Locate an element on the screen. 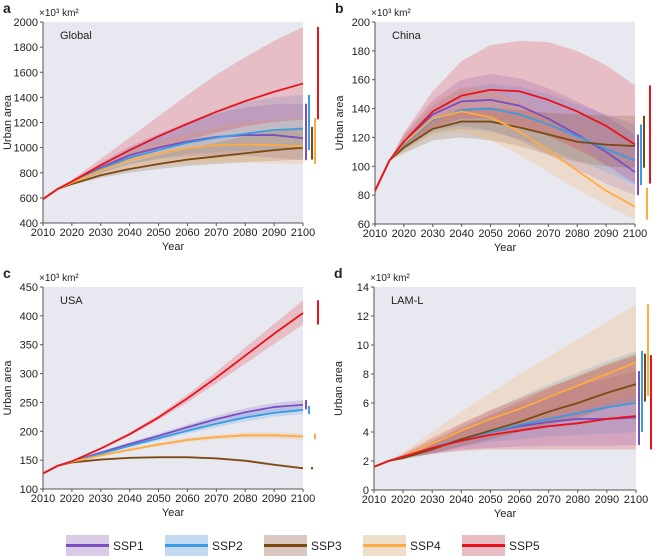  region-title: LAM-L is located at coordinates (407, 301).